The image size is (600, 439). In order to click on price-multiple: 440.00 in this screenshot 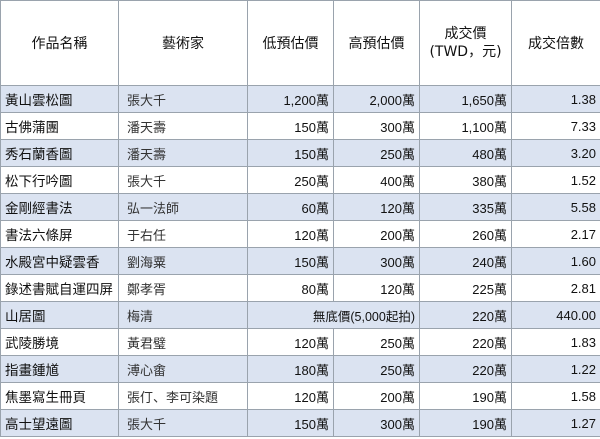, I will do `click(555, 315)`.